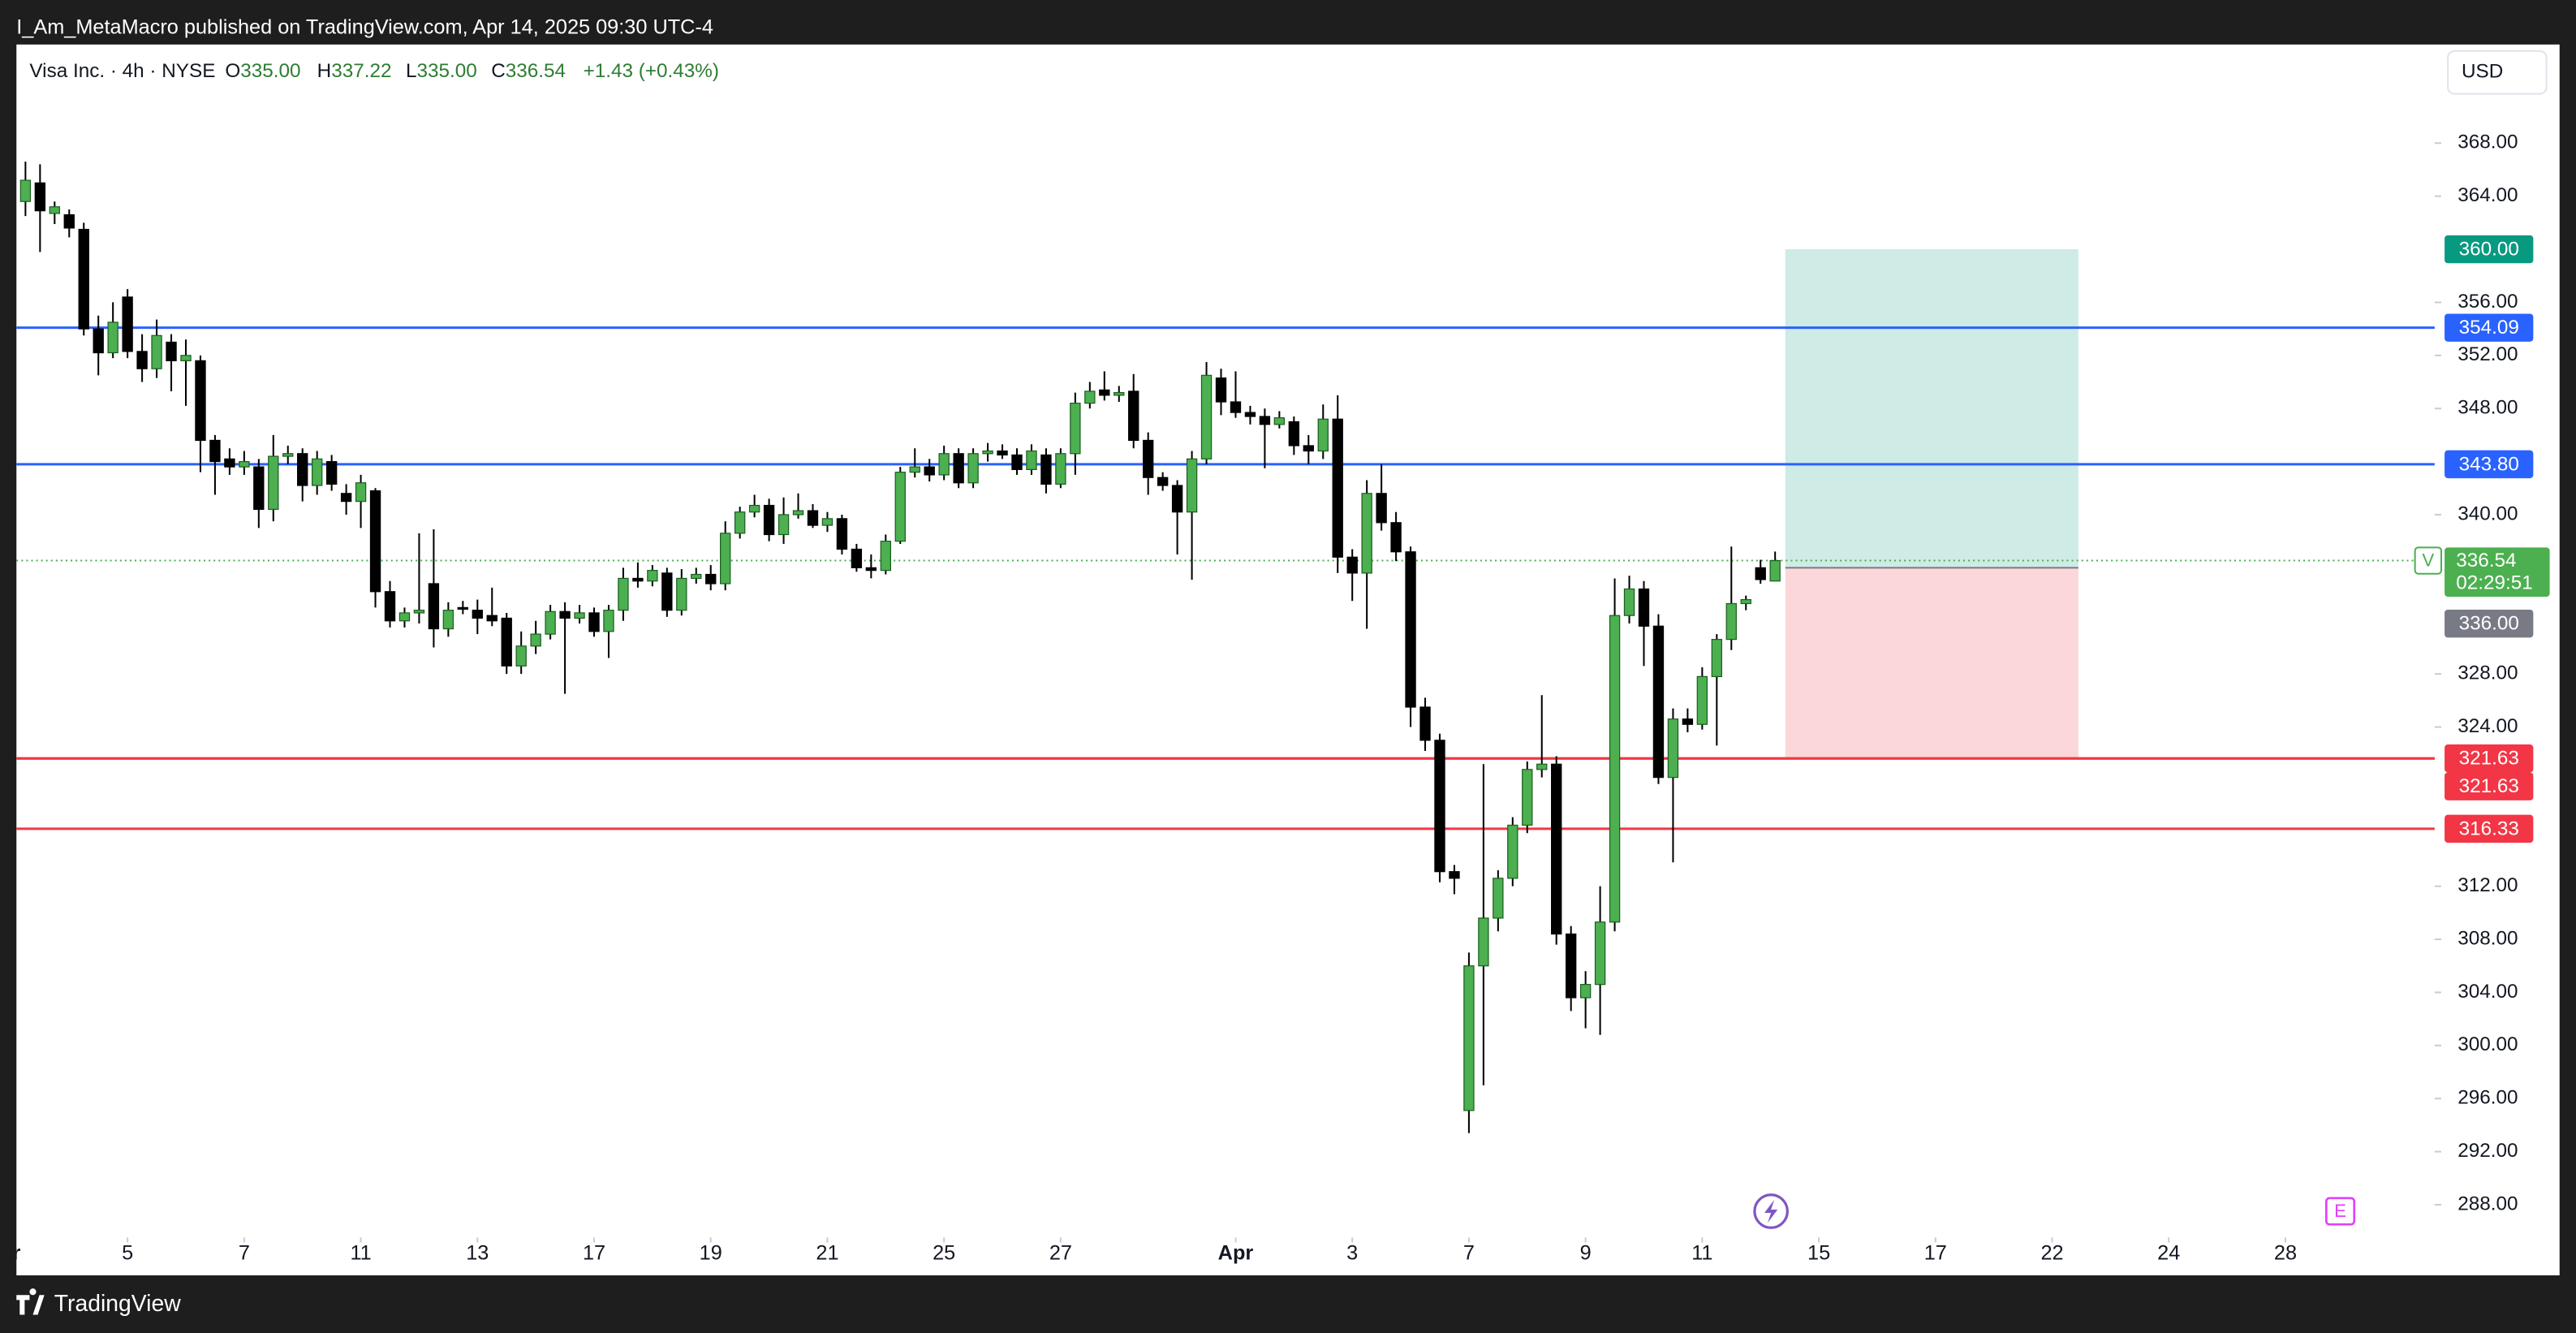 Image resolution: width=2576 pixels, height=1333 pixels. What do you see at coordinates (2285, 1252) in the screenshot?
I see `x-tick-label: 28` at bounding box center [2285, 1252].